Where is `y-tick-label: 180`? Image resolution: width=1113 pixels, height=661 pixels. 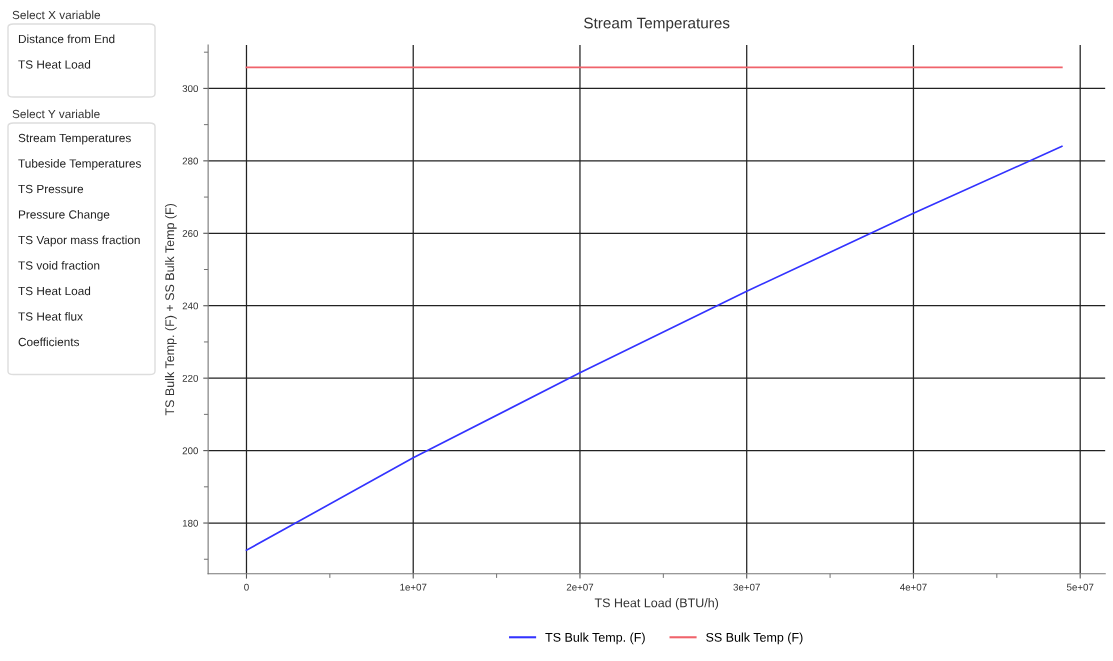 y-tick-label: 180 is located at coordinates (190, 523).